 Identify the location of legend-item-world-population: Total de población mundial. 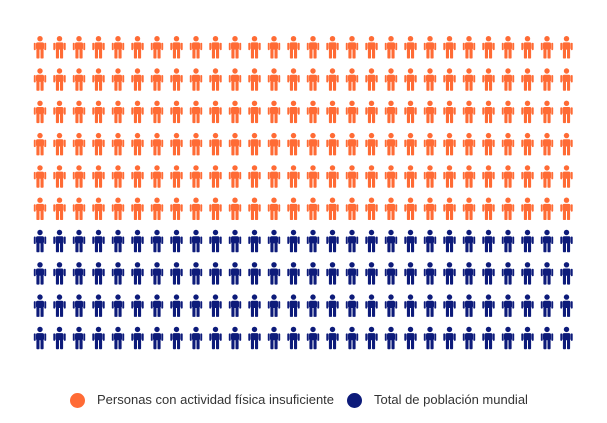
(437, 400).